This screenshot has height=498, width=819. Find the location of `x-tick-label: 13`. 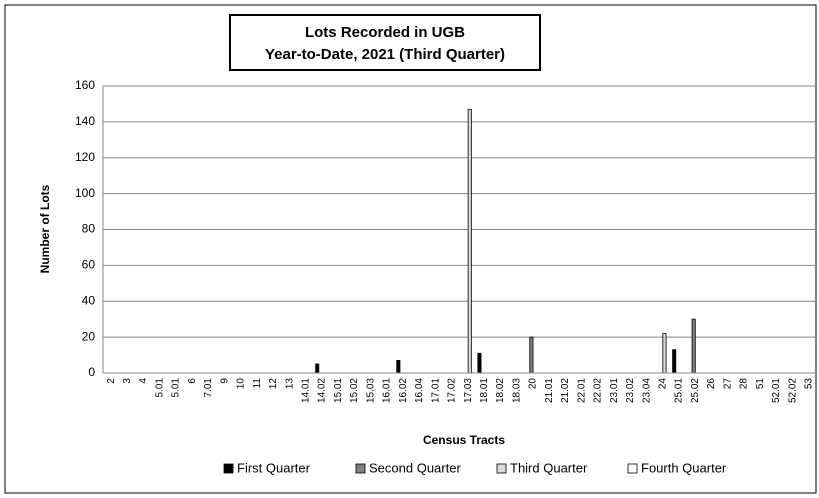

x-tick-label: 13 is located at coordinates (289, 384).